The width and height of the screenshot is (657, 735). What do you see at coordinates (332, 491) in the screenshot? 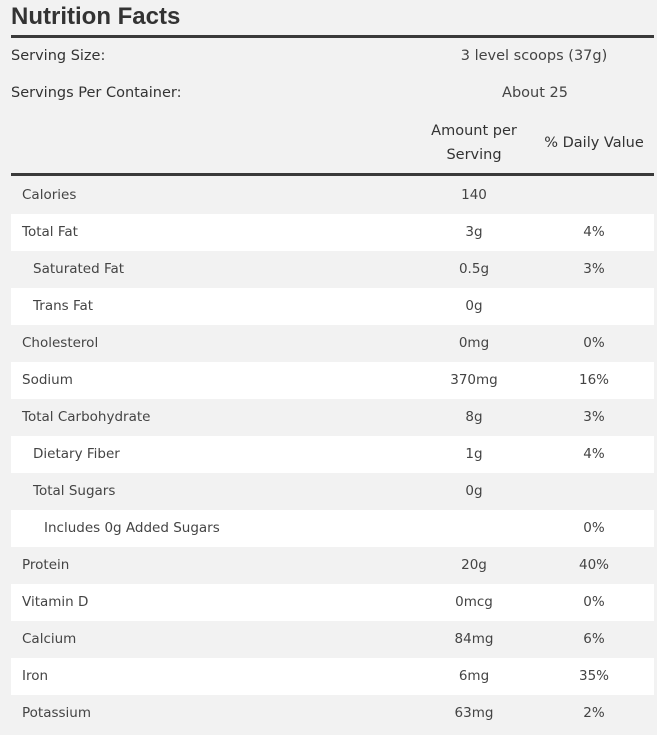
I see `nutrient-row: Total Sugars 0g` at bounding box center [332, 491].